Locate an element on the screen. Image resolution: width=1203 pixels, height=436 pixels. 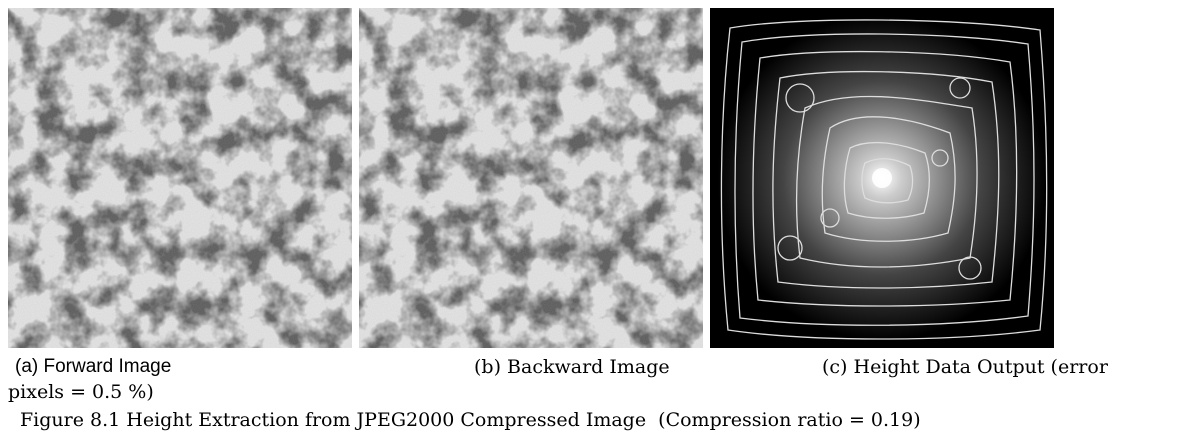
caption: (b) Backward Image is located at coordinates (572, 367).